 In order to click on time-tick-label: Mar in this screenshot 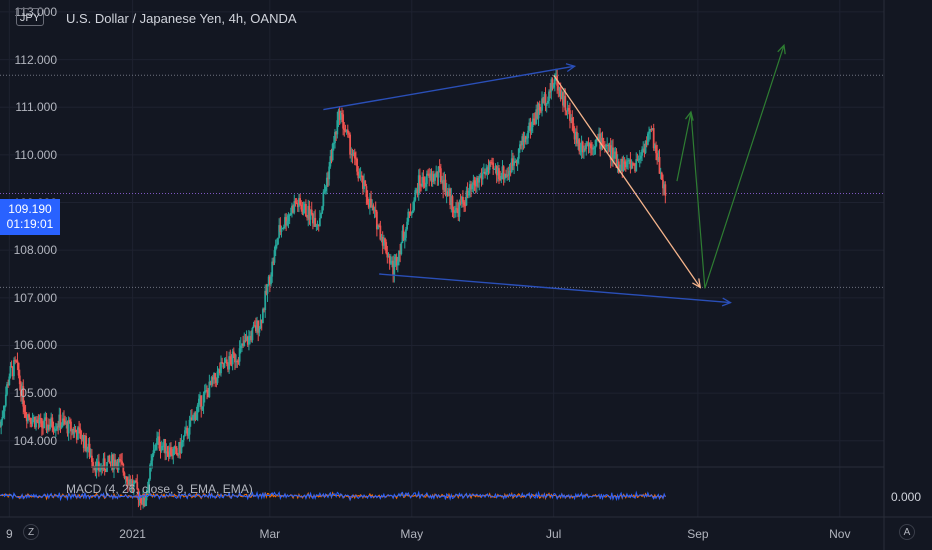, I will do `click(270, 534)`.